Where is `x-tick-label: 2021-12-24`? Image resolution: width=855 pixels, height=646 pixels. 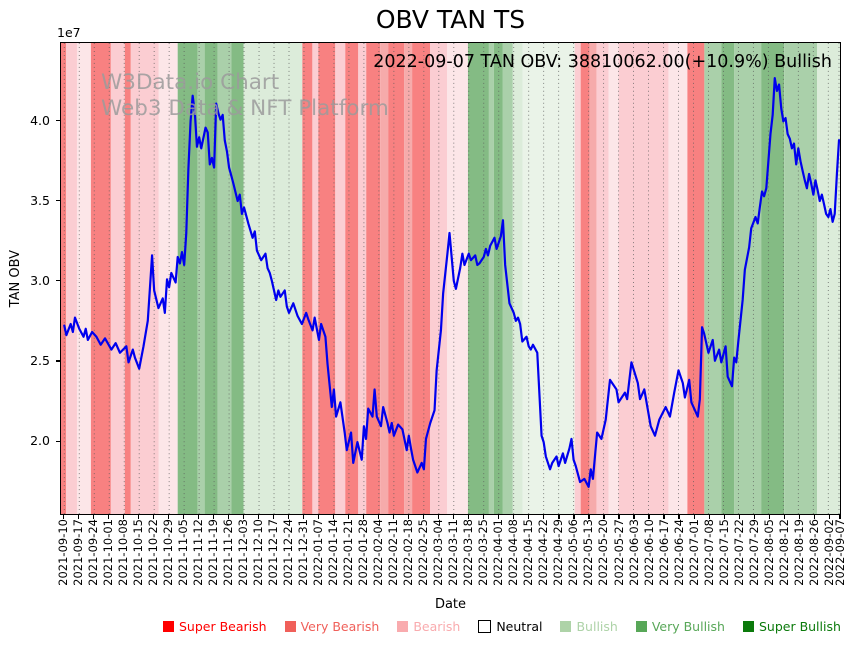
x-tick-label: 2021-12-24 is located at coordinates (288, 552).